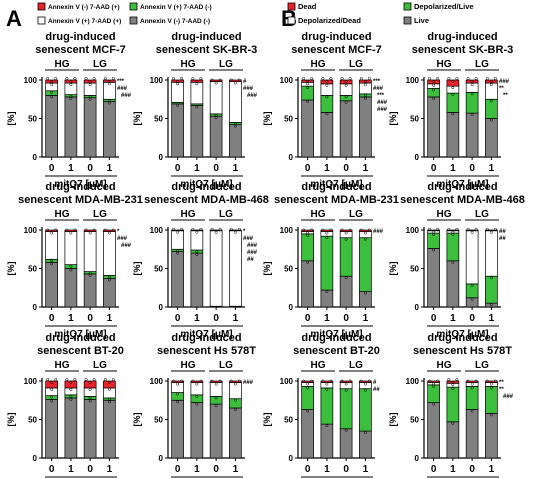  I want to click on legend-label: Dead, so click(307, 6).